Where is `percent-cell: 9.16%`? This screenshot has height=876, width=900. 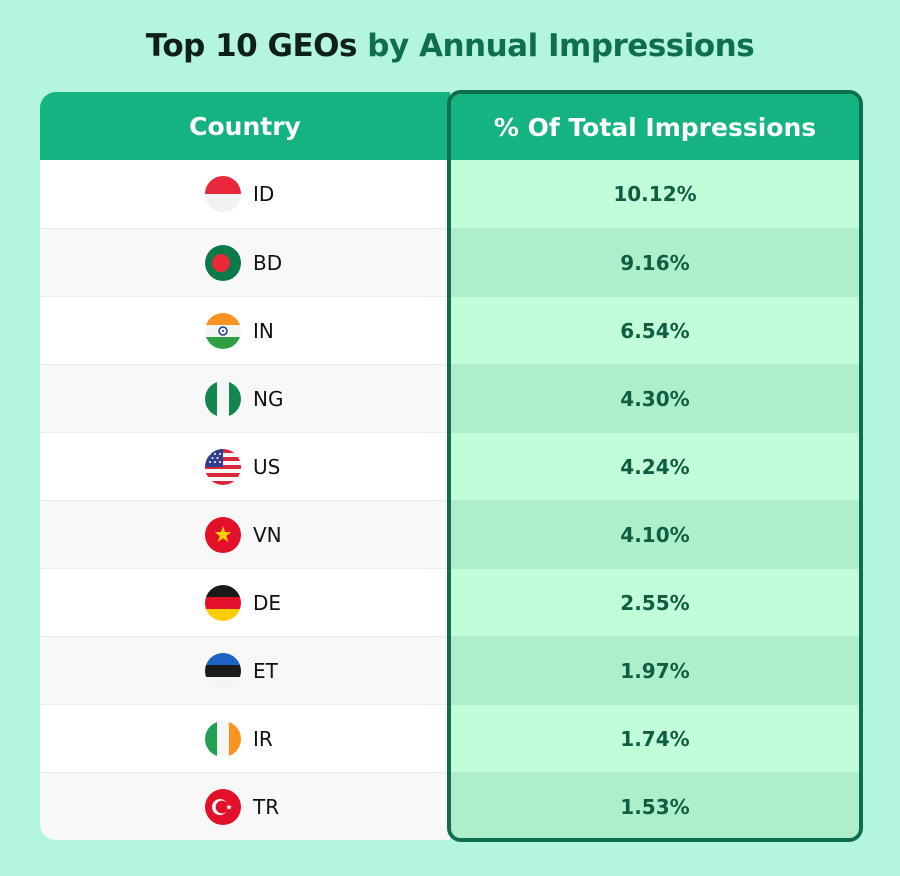 percent-cell: 9.16% is located at coordinates (655, 262).